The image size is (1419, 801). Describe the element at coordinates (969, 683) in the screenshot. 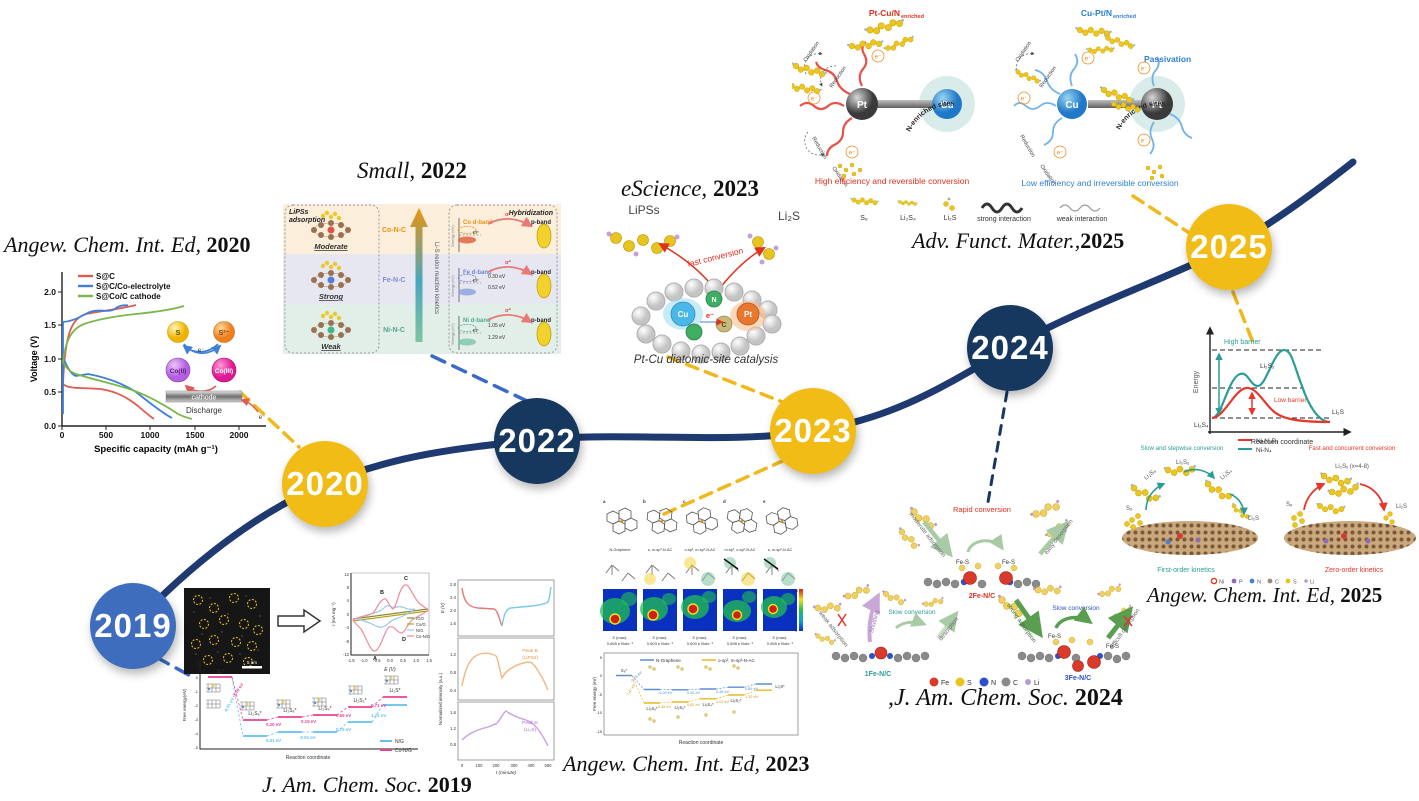

I see `svg-text: S` at that location.